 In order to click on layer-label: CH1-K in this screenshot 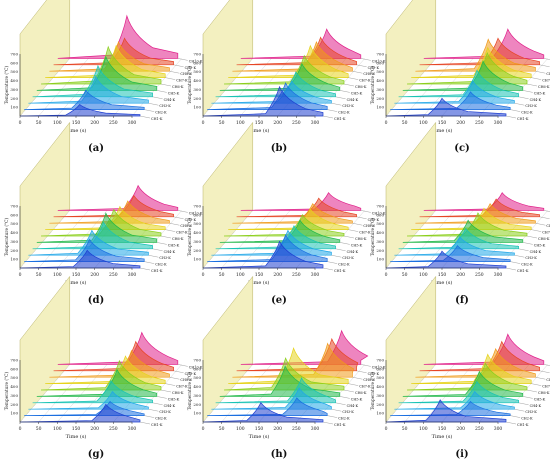, I will do `click(340, 425)`.